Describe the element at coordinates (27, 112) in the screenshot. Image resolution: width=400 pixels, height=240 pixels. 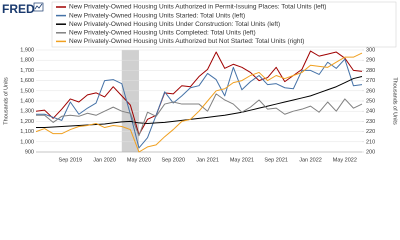
I see `y-tick-label: 1,300` at that location.